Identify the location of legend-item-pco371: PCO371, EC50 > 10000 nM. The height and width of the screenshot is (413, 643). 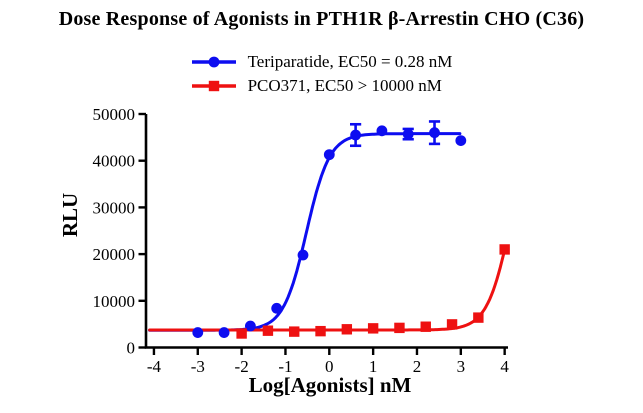
(322, 86).